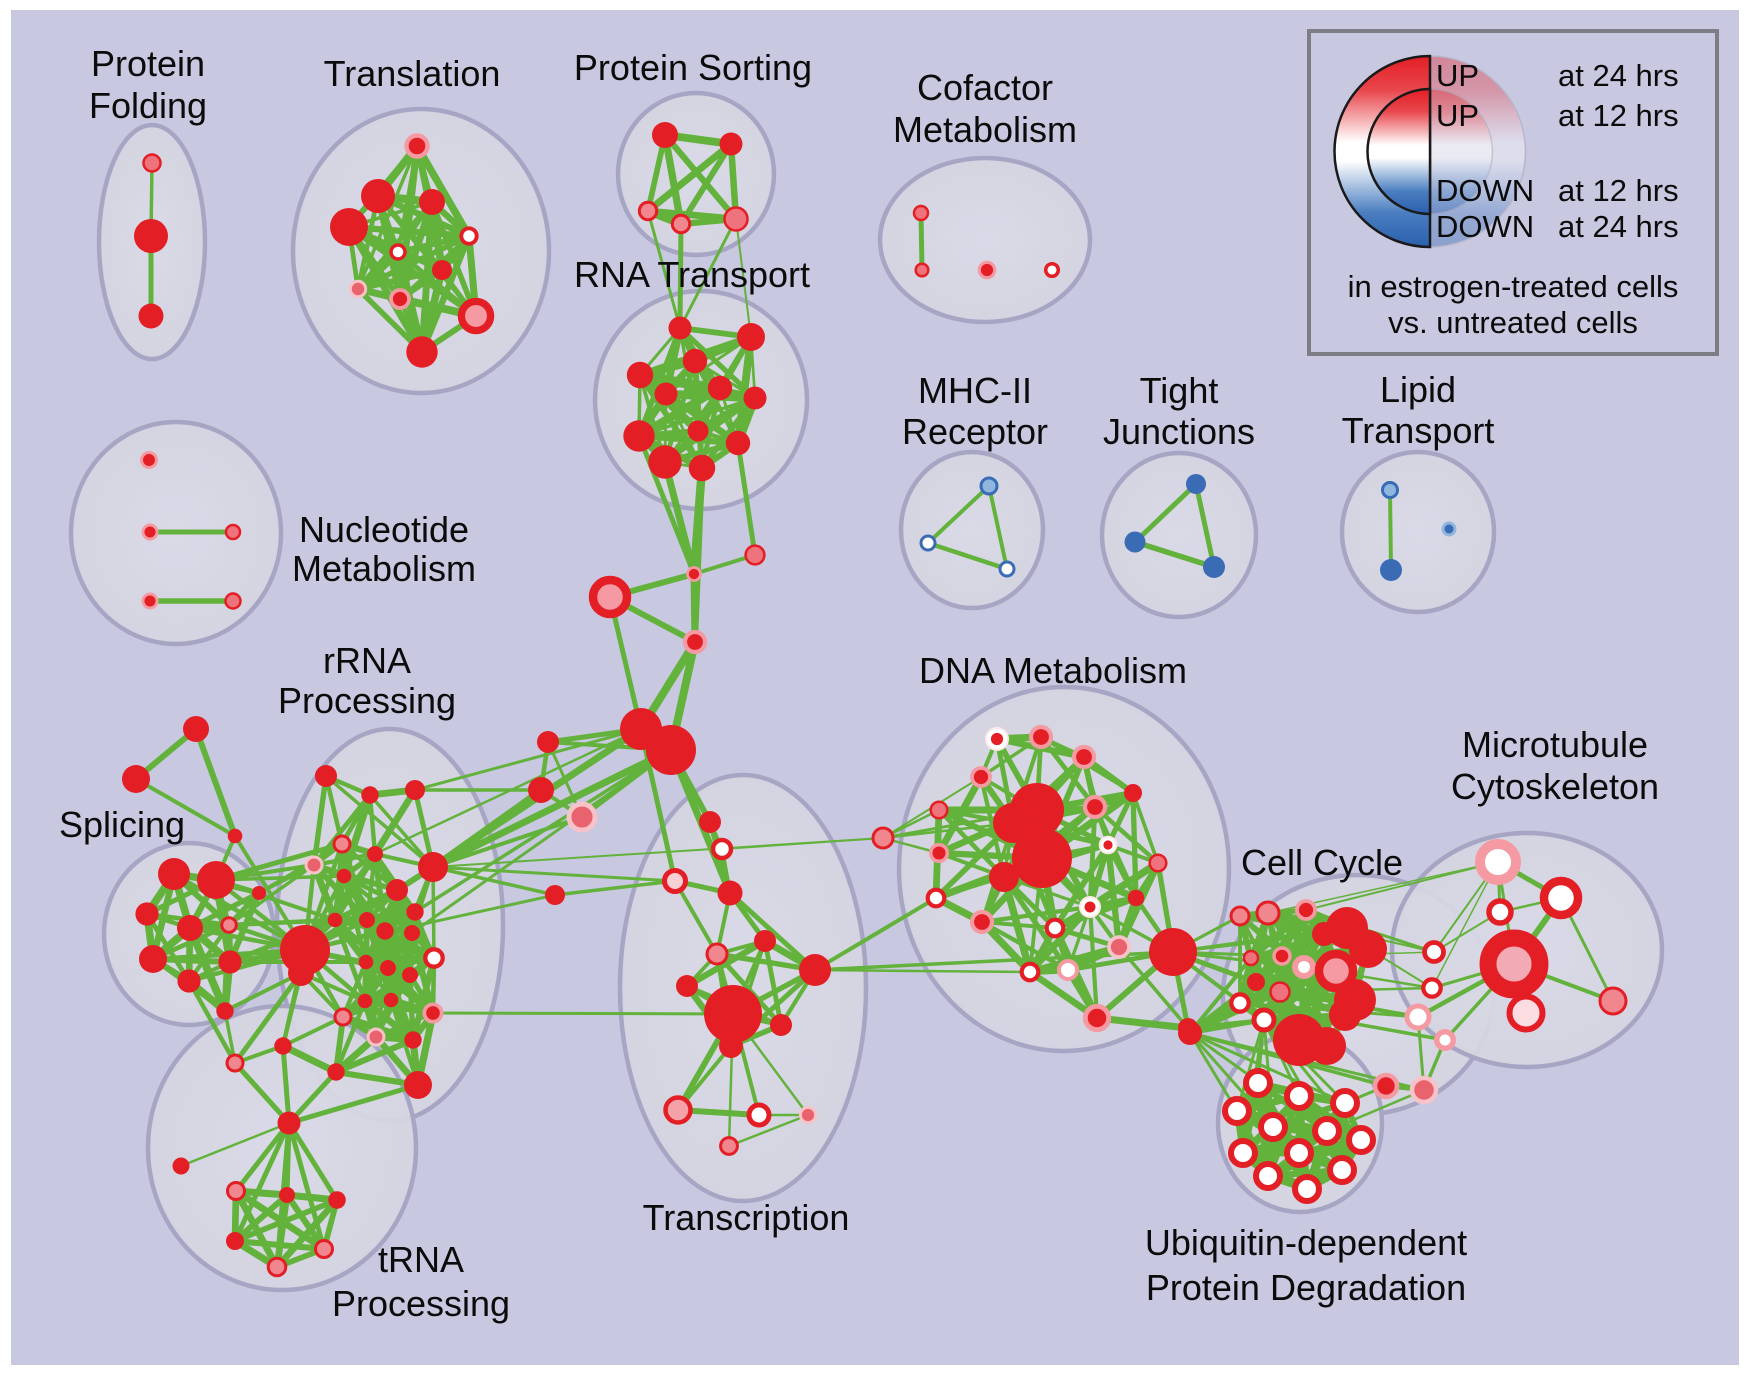 The width and height of the screenshot is (1750, 1376). I want to click on svg-text: Cytoskeleton, so click(1555, 786).